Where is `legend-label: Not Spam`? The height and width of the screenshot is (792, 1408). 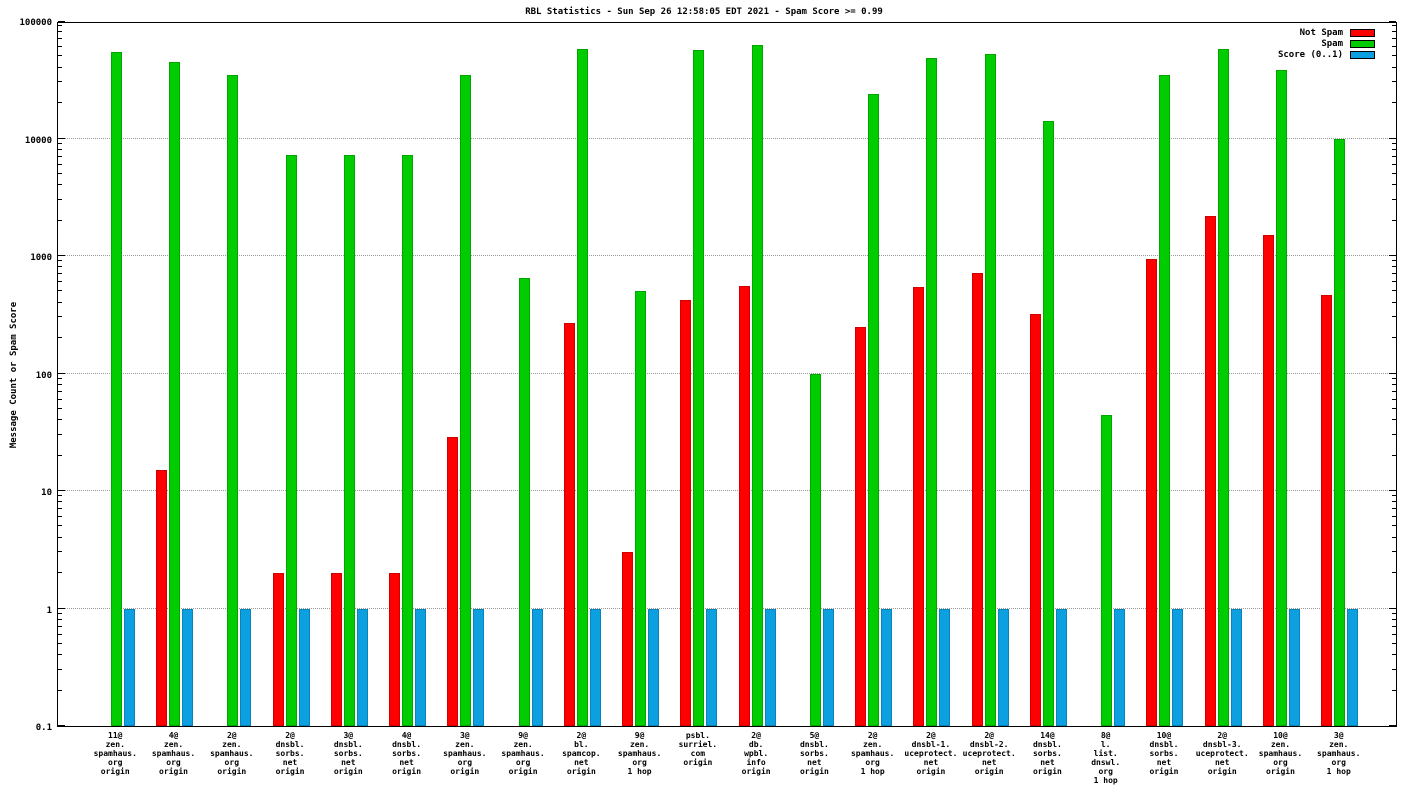
legend-label: Not Spam is located at coordinates (1321, 32).